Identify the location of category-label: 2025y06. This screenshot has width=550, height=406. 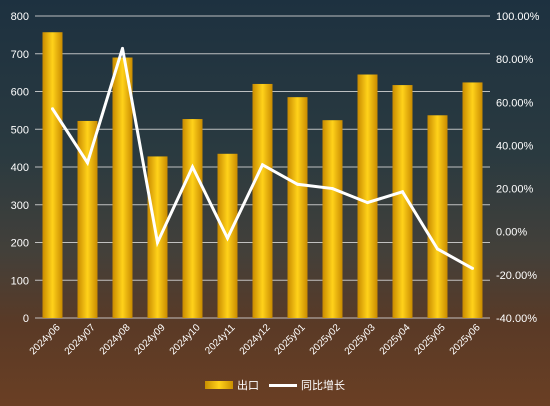
(465, 339).